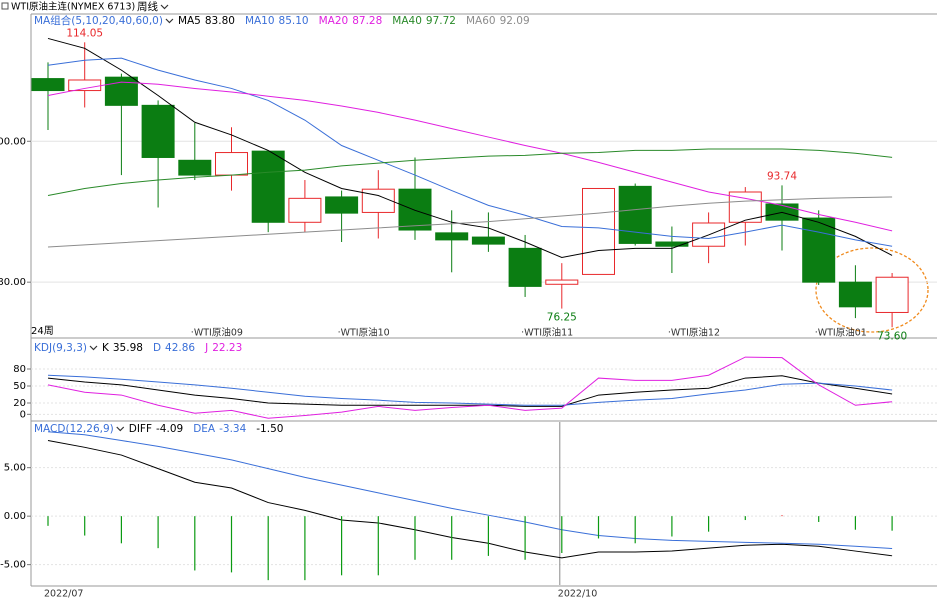 This screenshot has width=937, height=601. Describe the element at coordinates (407, 21) in the screenshot. I see `legend-label: MA40` at that location.